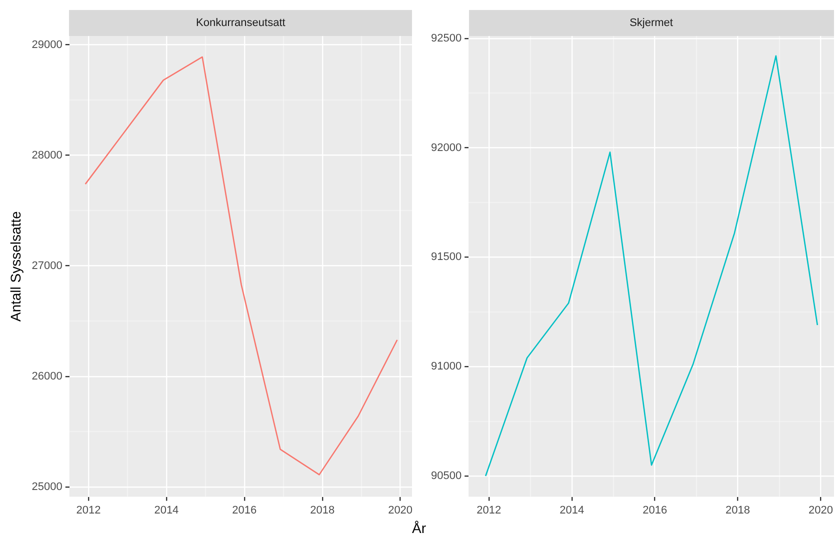 The width and height of the screenshot is (838, 543). Describe the element at coordinates (47, 266) in the screenshot. I see `y-tick-label: 27000` at that location.